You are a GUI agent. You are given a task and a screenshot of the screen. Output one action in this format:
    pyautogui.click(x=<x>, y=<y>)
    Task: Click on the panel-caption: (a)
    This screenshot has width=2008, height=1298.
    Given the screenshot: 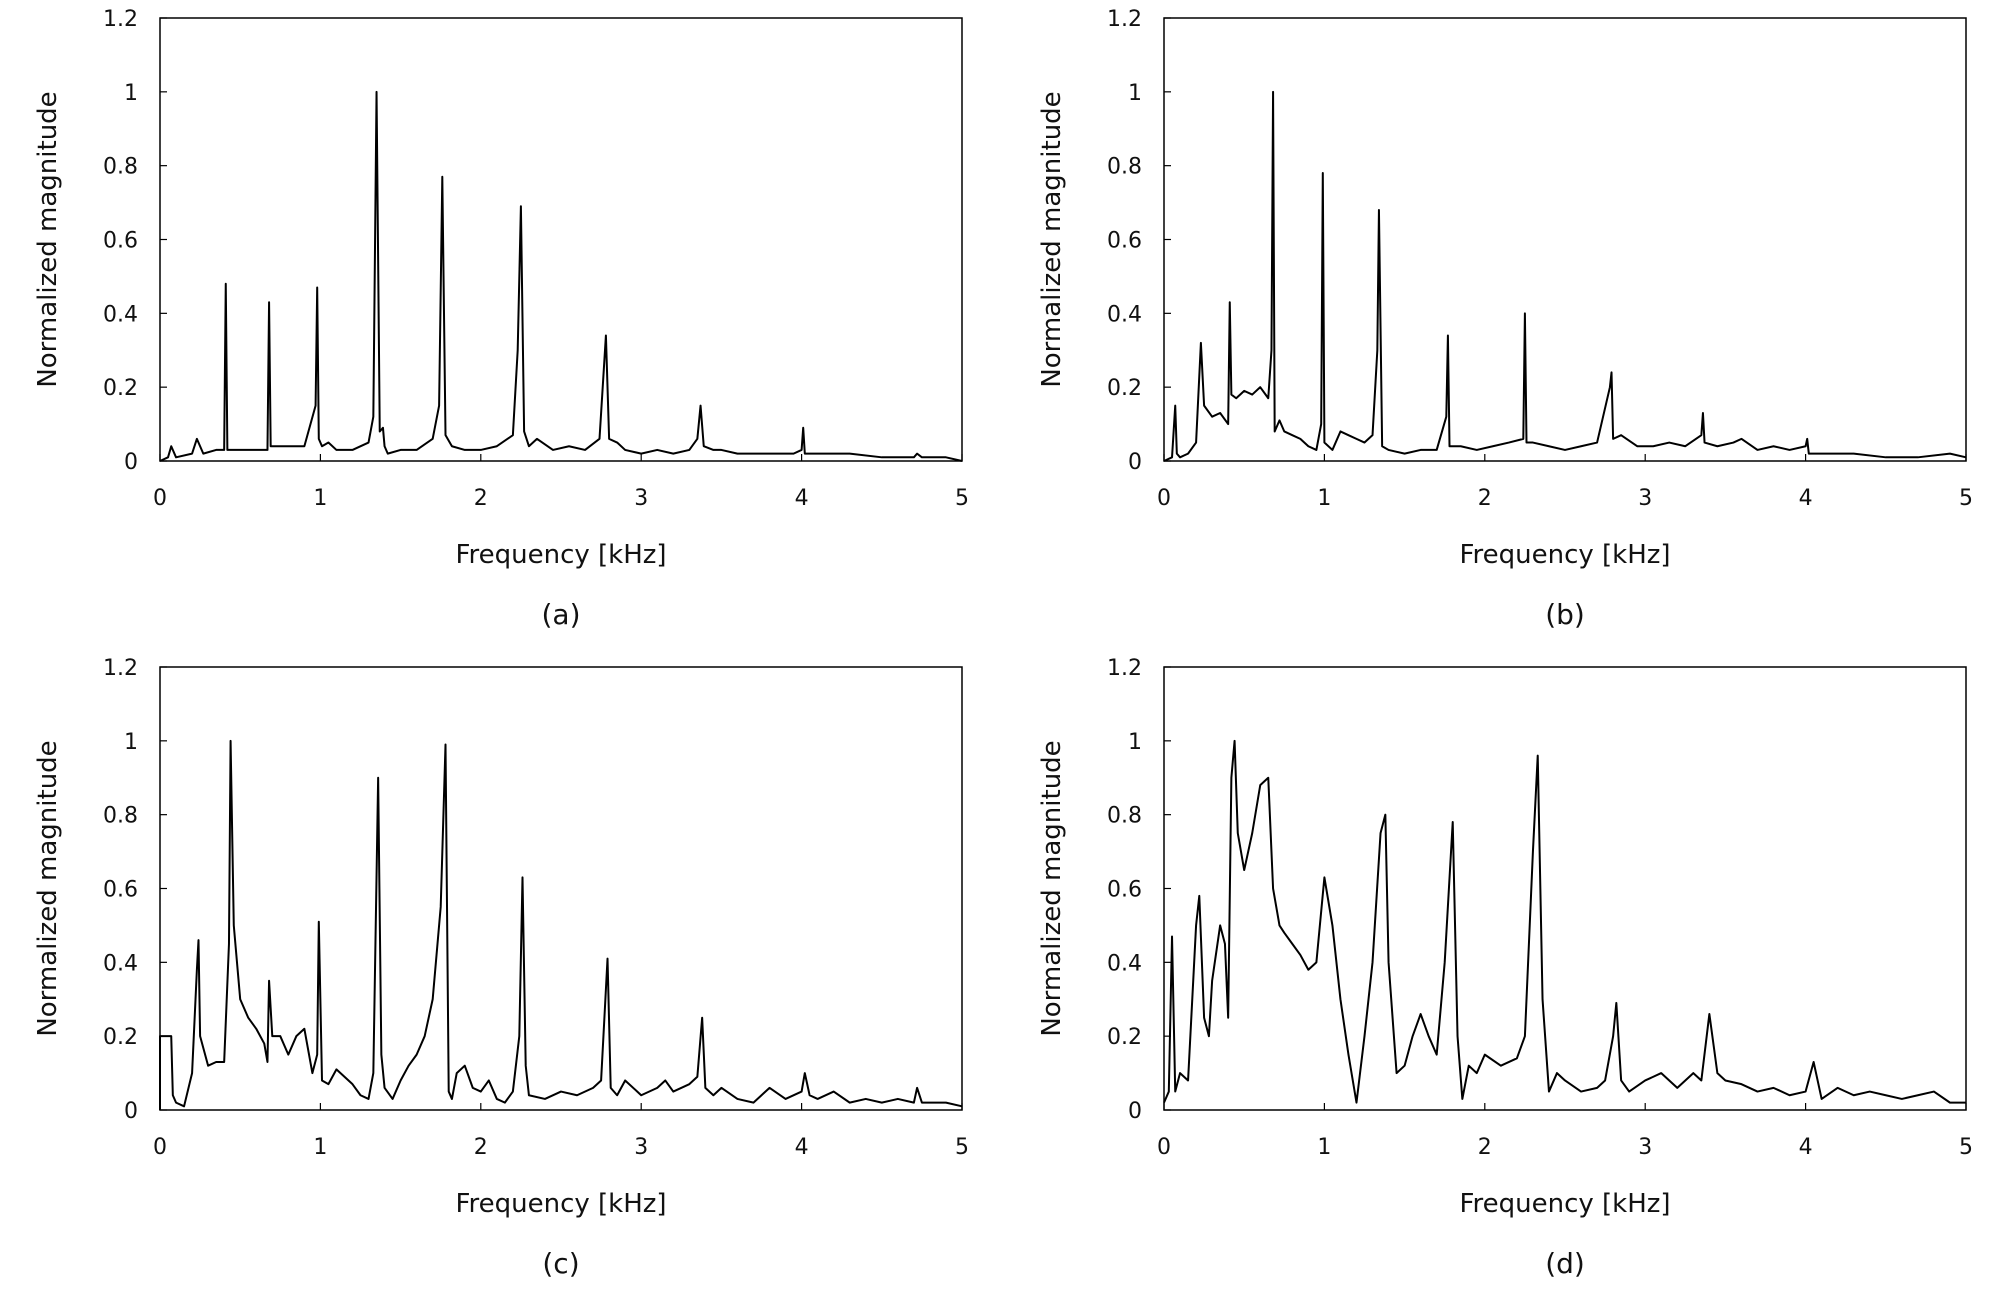 What is the action you would take?
    pyautogui.click(x=560, y=614)
    